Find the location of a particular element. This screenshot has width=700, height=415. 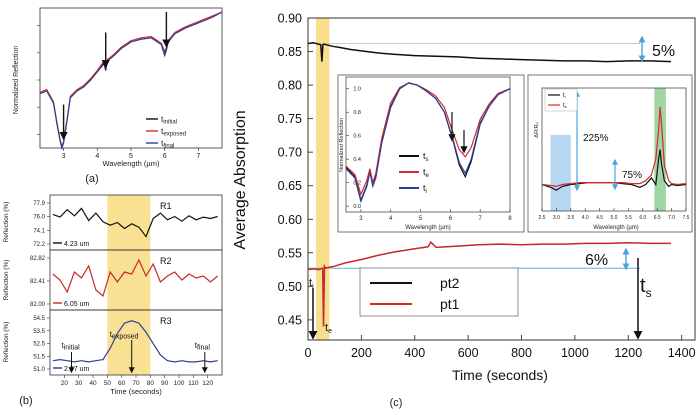

panel-a-line-t-initial is located at coordinates (131, 81).